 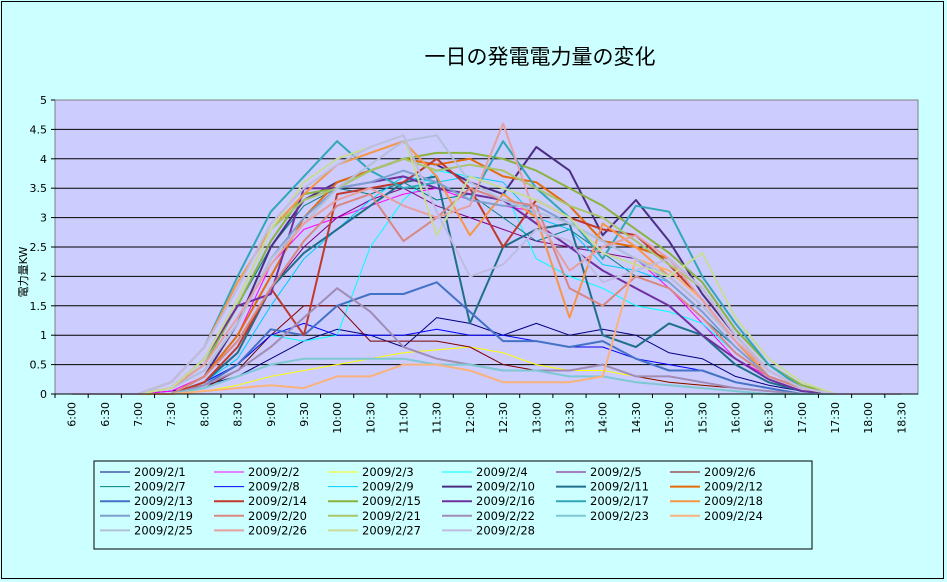 I want to click on x-tick-label: 15:00, so click(x=669, y=418).